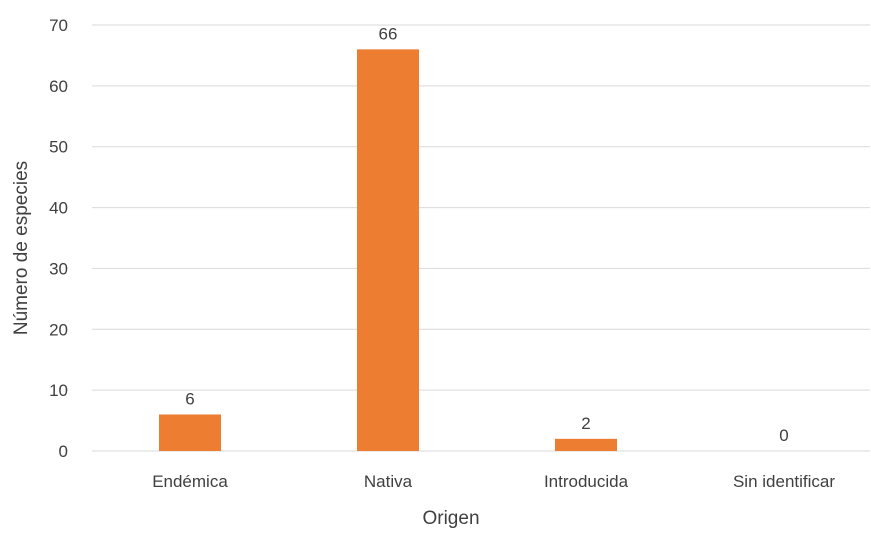  I want to click on y-tick-label: 10, so click(58, 390).